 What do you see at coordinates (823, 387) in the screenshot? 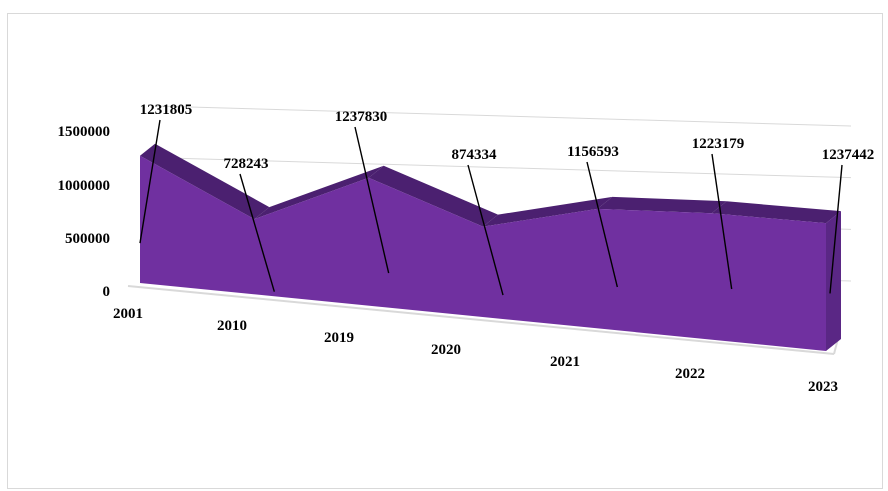
I see `x-tick-label: 2023` at bounding box center [823, 387].